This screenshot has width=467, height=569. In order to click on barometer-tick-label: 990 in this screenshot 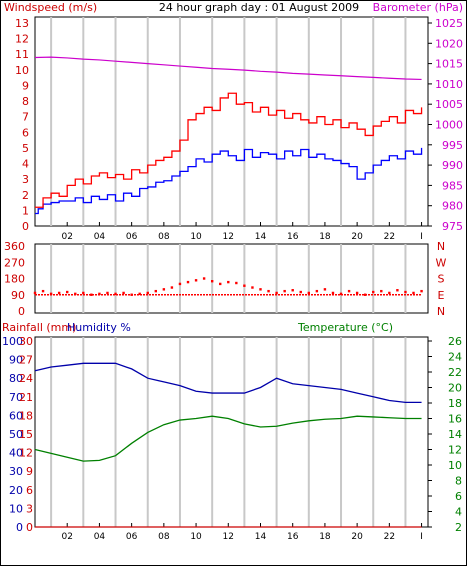, I will do `click(452, 165)`.